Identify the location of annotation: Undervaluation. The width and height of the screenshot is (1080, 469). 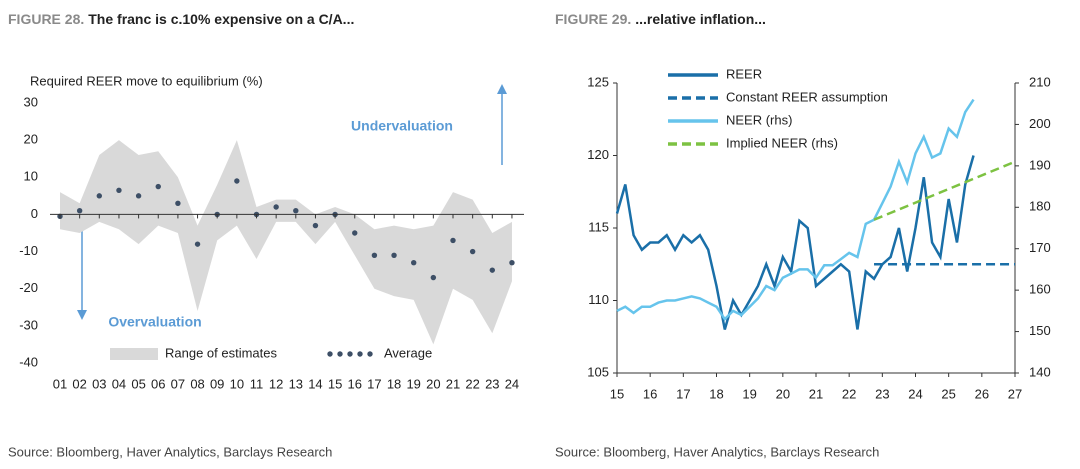
(402, 126).